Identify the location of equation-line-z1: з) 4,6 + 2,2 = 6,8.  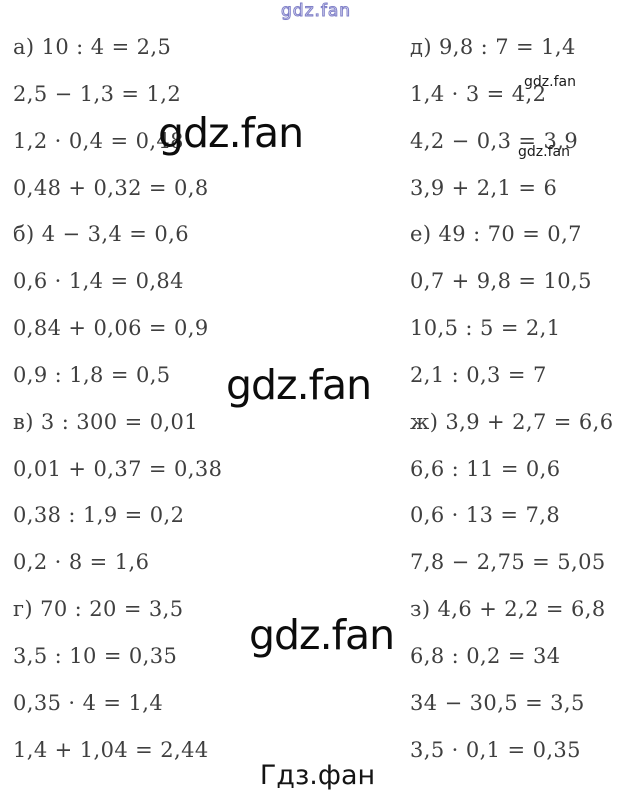
(508, 609).